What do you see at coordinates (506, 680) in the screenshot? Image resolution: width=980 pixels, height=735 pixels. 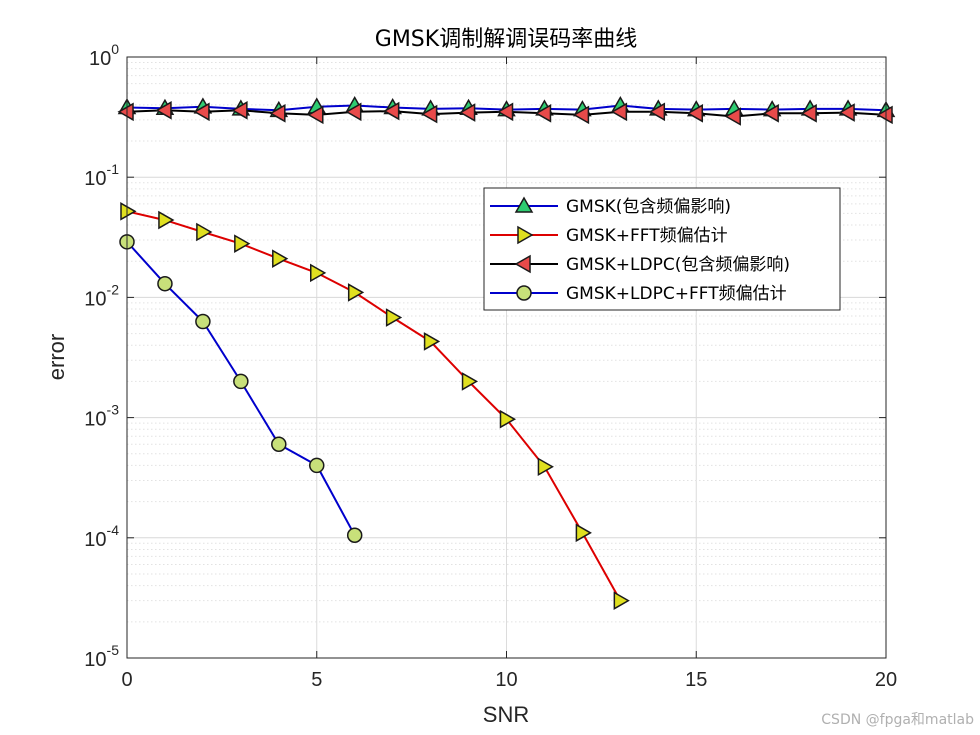 I see `x-tick-label-2: 10` at bounding box center [506, 680].